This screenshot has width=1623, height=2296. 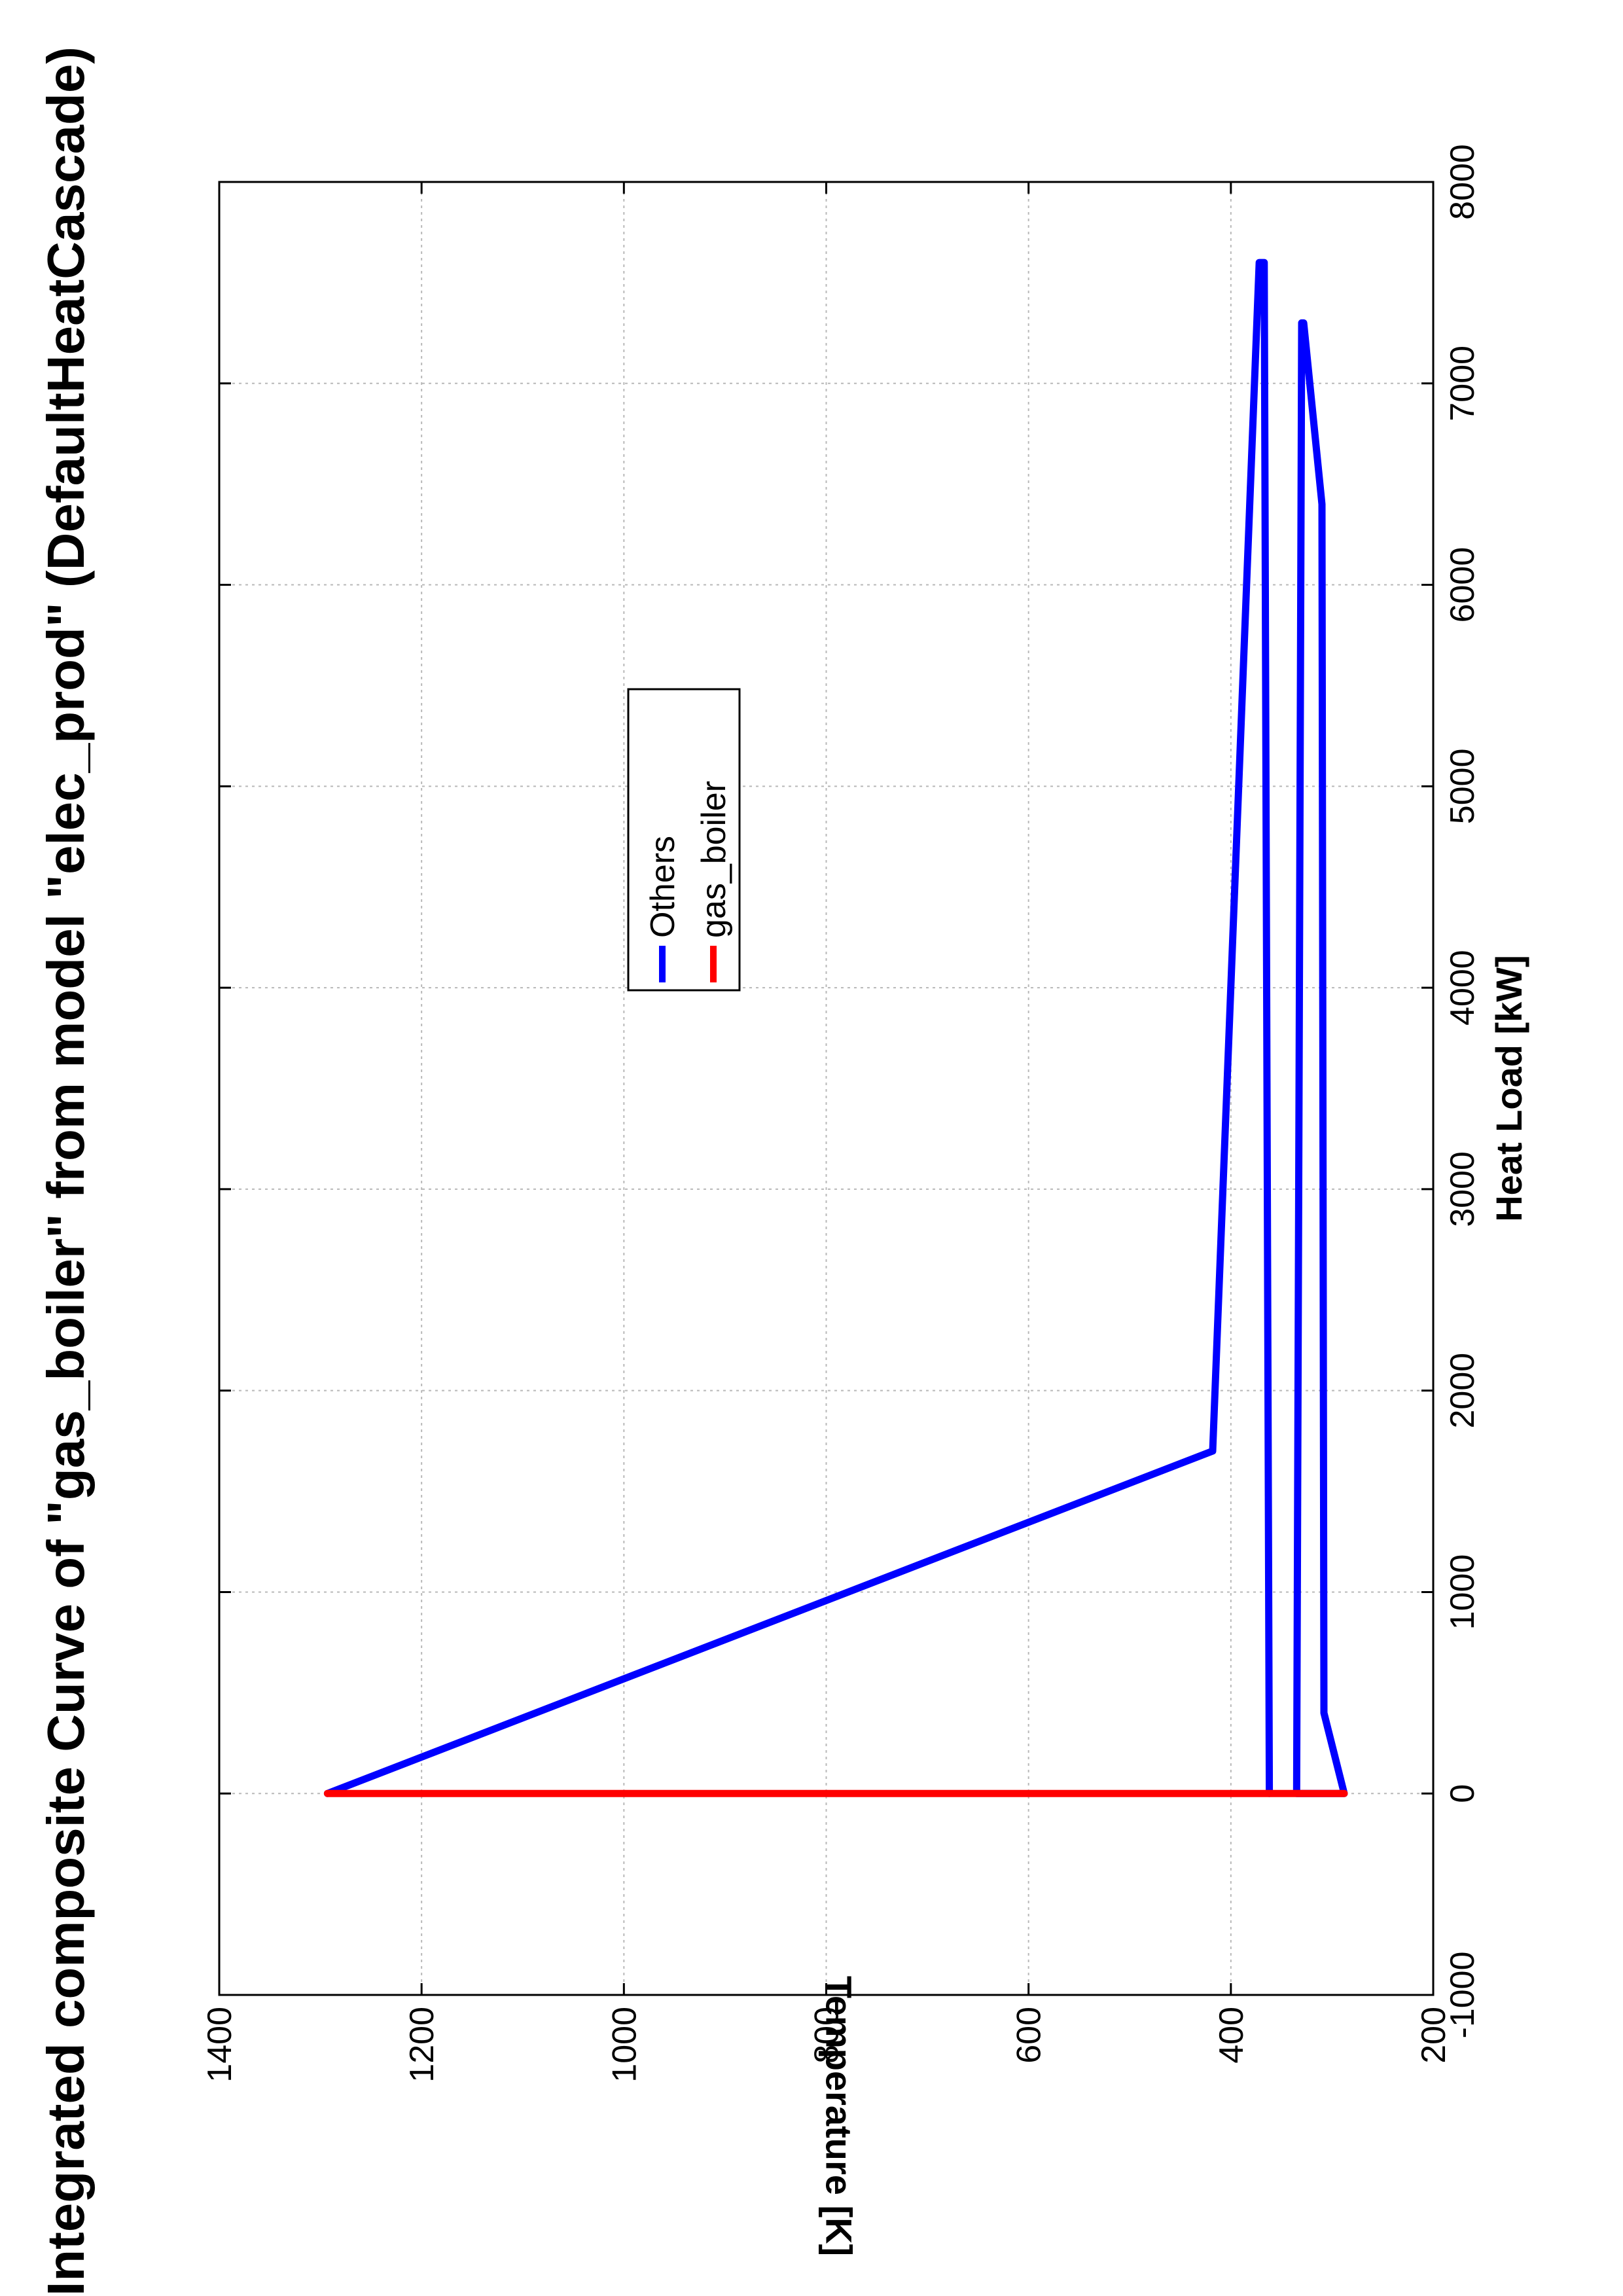 I want to click on x-tick-label: 1000, so click(x=1463, y=1592).